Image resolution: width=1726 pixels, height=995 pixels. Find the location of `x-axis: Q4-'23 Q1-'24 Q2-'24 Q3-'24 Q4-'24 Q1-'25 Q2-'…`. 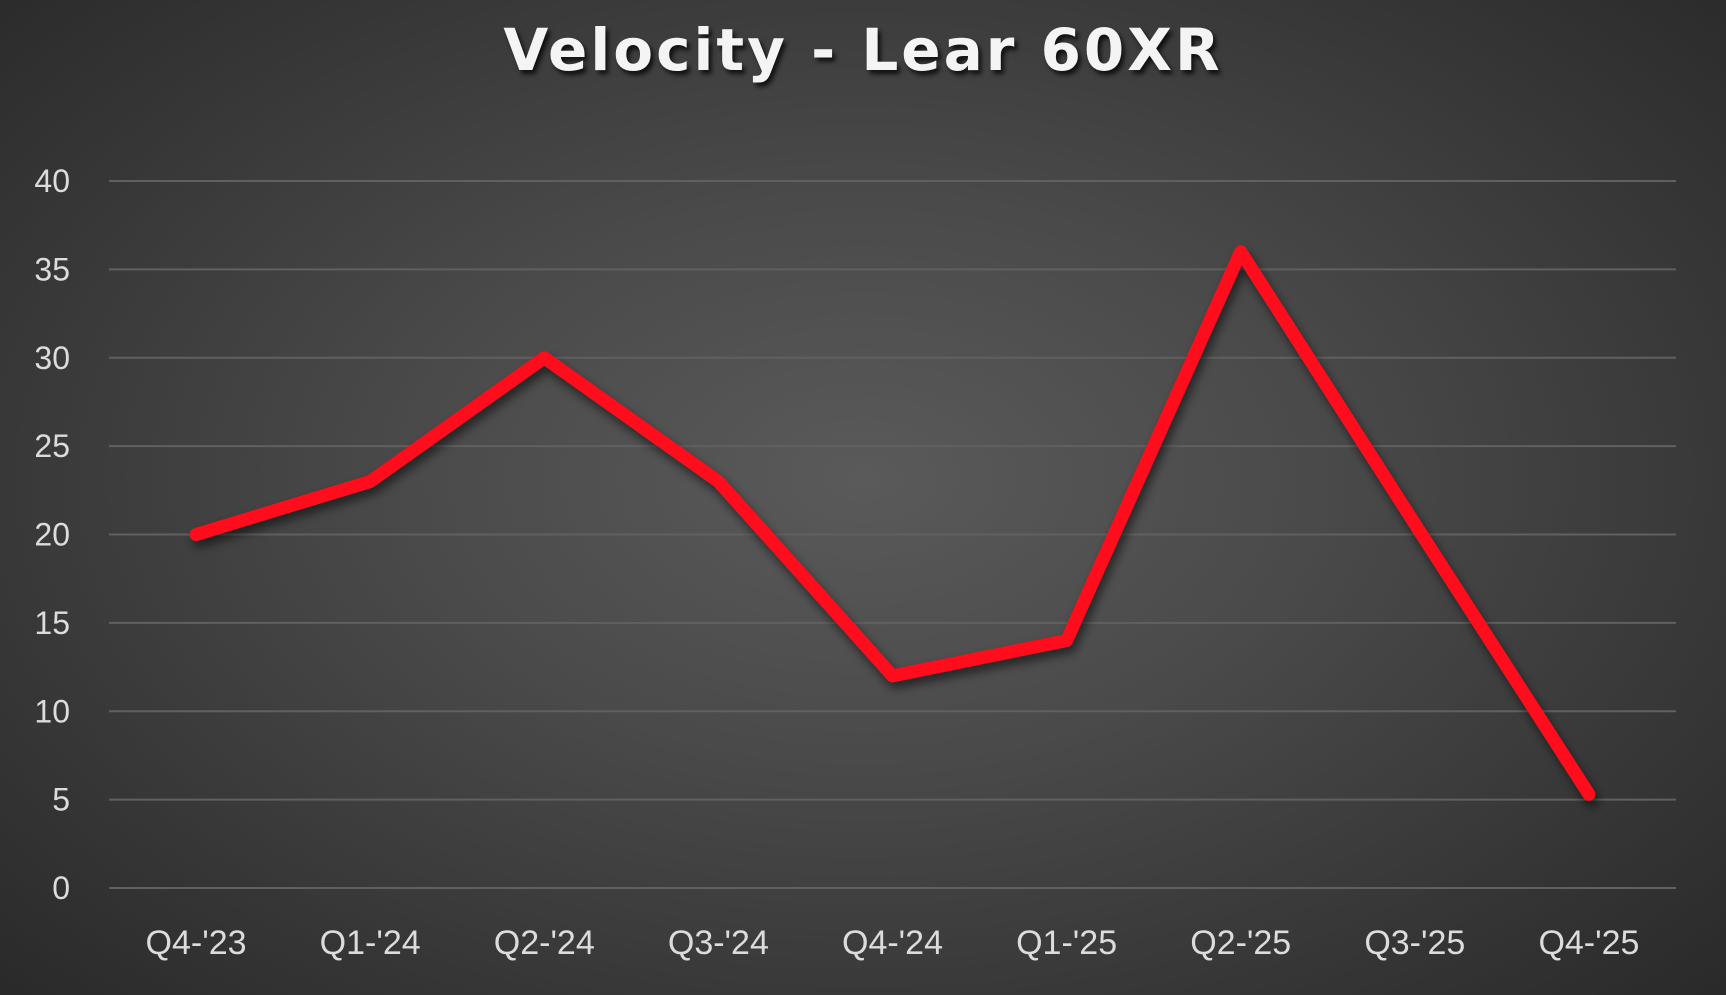

x-axis: Q4-'23 Q1-'24 Q2-'24 Q3-'24 Q4-'24 Q1-'25 Q2-'… is located at coordinates (893, 943).